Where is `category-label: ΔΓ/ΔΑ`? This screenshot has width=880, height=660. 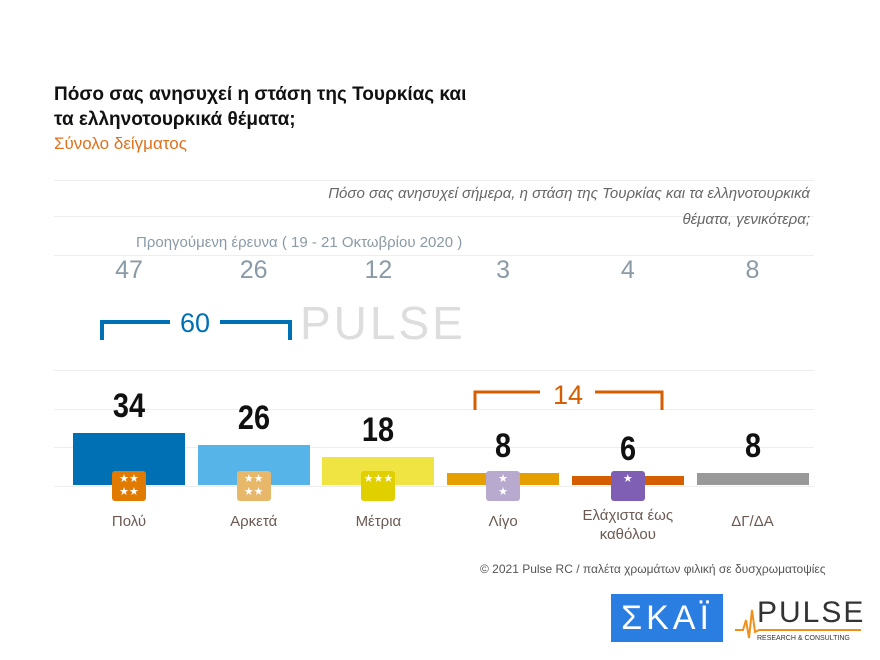
category-label: ΔΓ/ΔΑ is located at coordinates (752, 521).